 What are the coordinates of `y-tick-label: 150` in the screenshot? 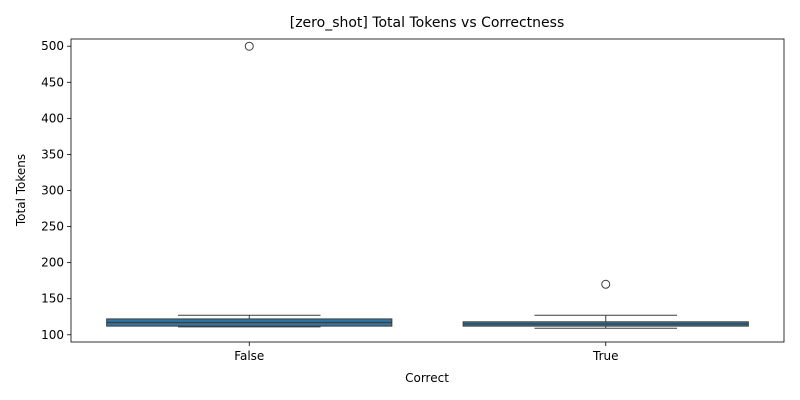 It's located at (52, 299).